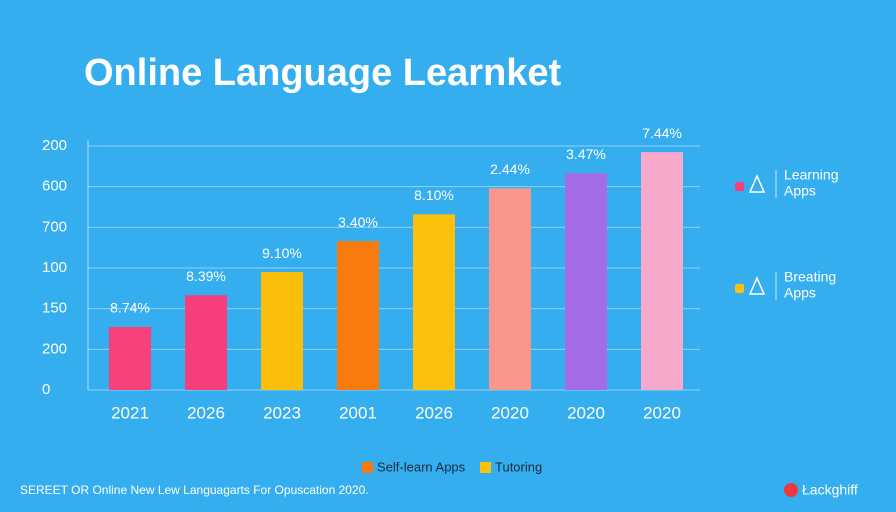  What do you see at coordinates (586, 154) in the screenshot?
I see `bar-annotation: 3.47%` at bounding box center [586, 154].